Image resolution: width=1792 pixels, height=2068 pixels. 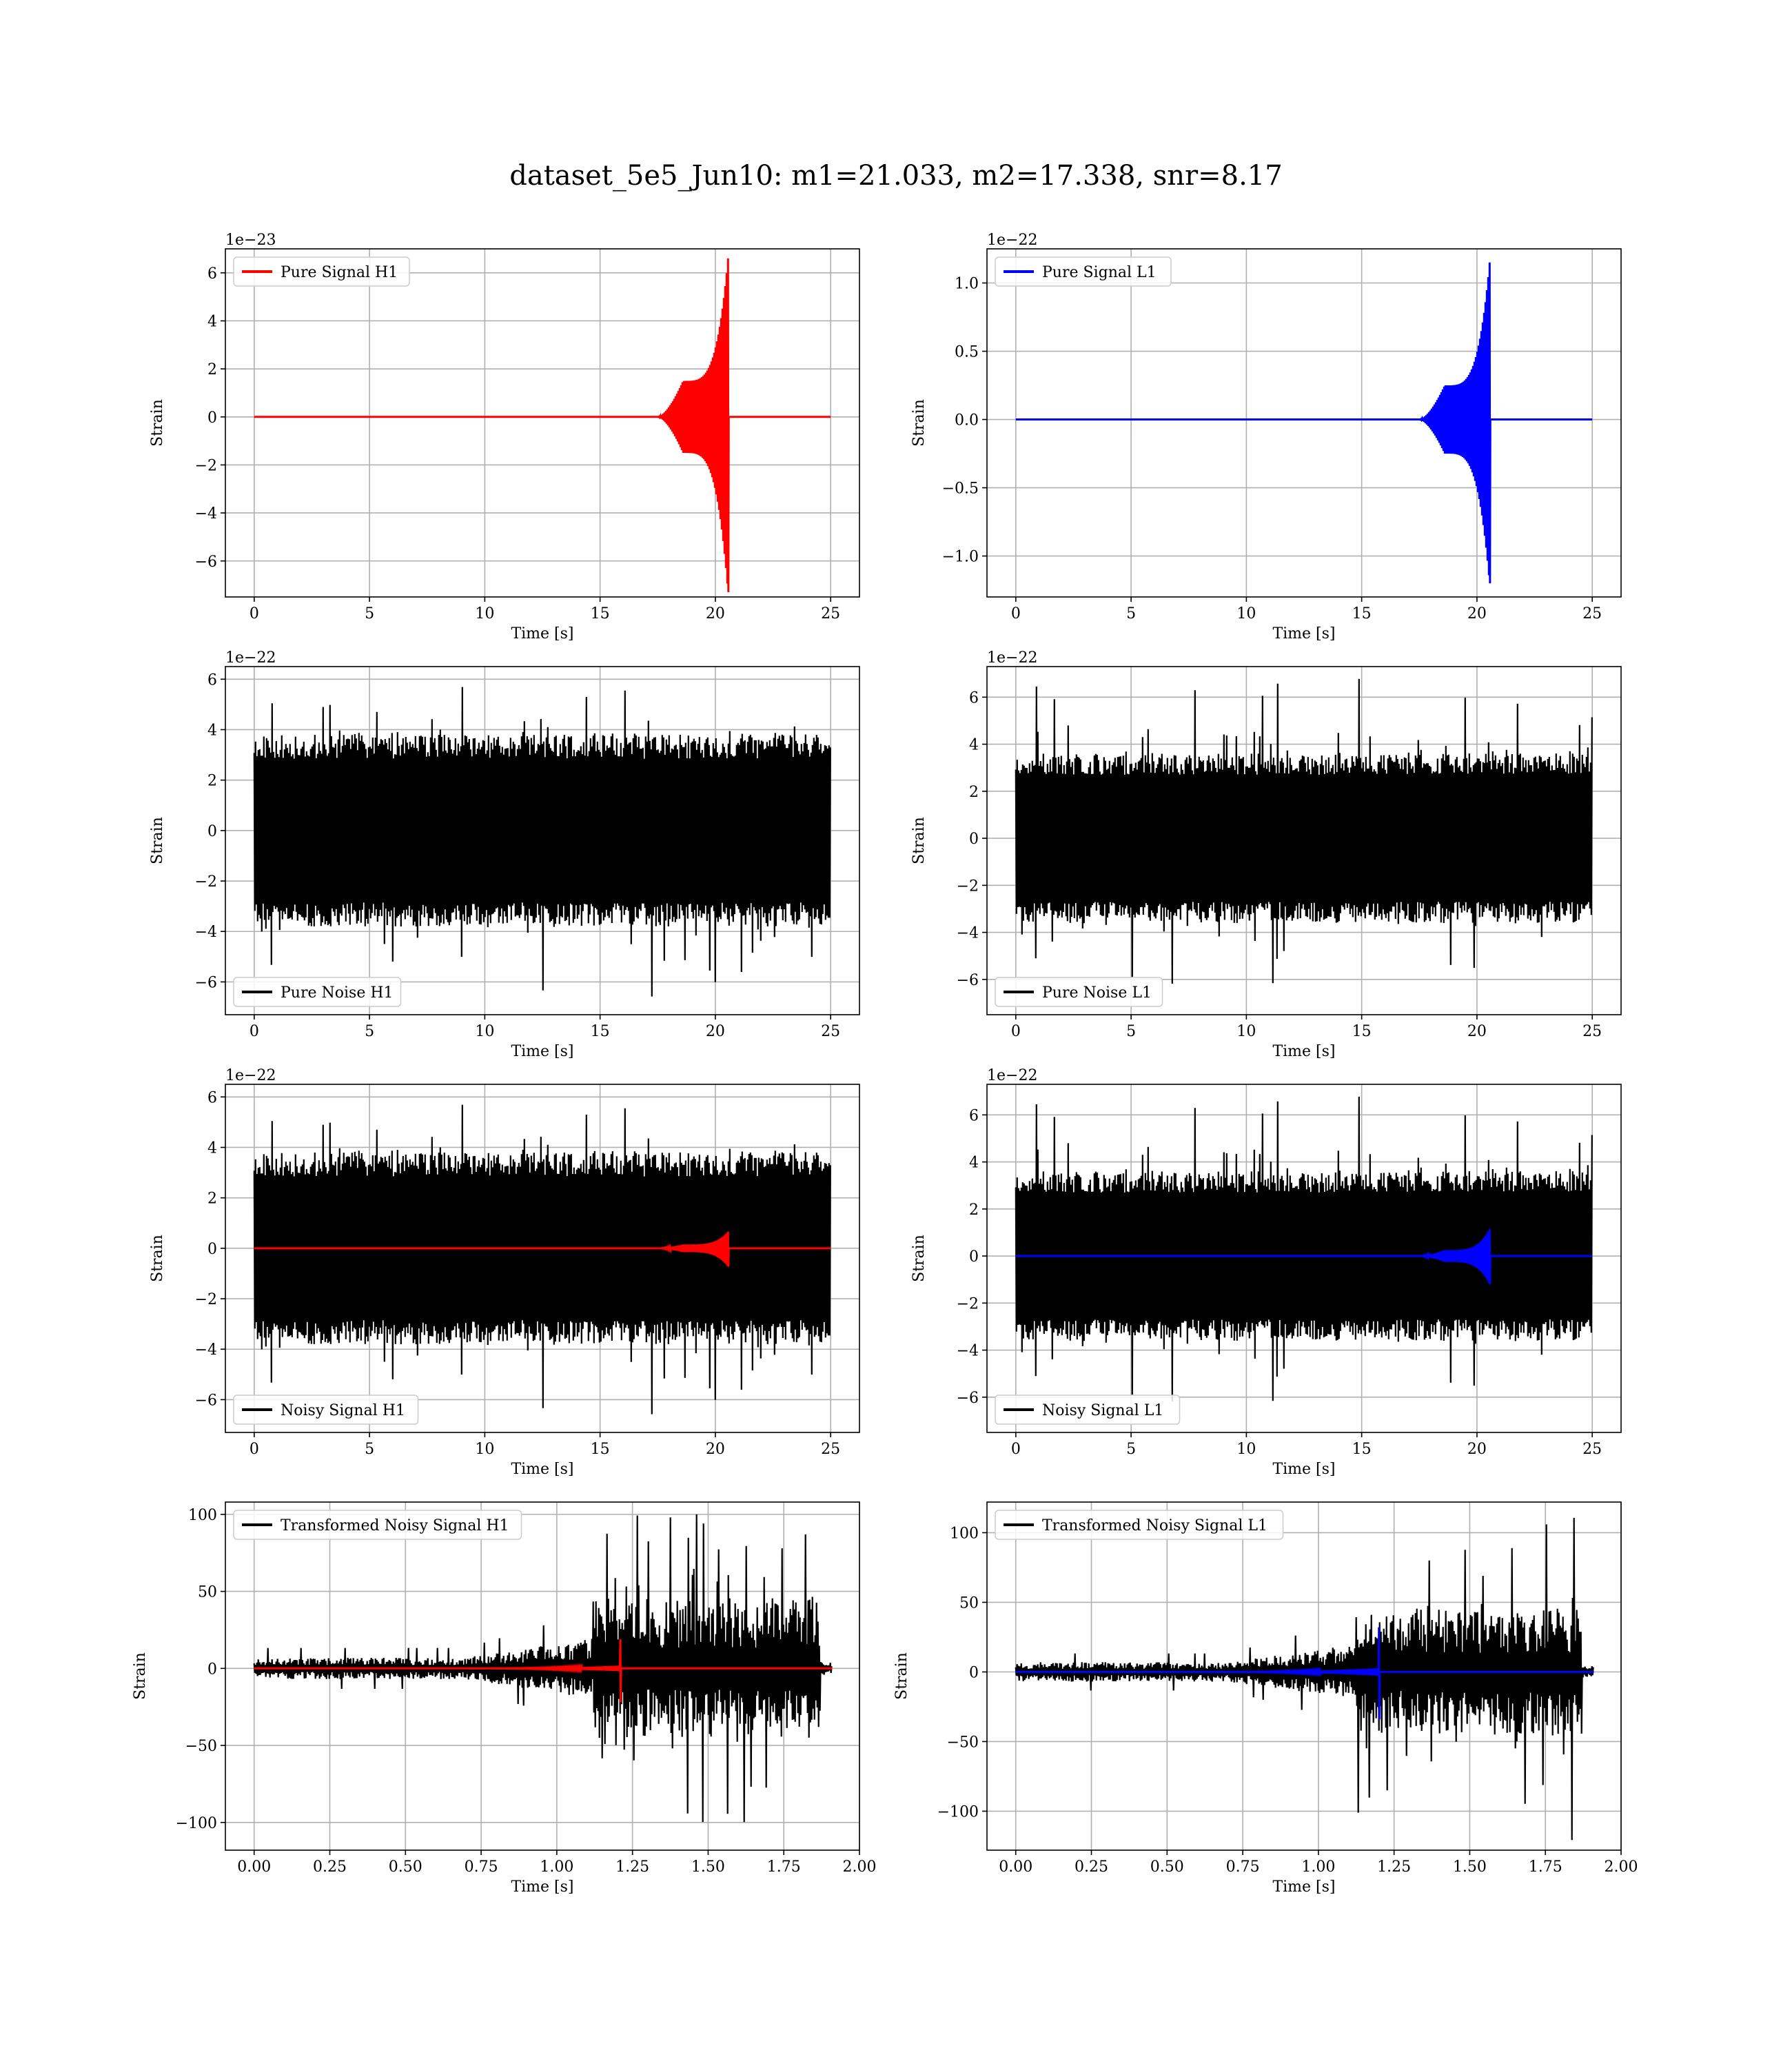 What do you see at coordinates (1621, 1867) in the screenshot?
I see `x-tick-label: 2.00` at bounding box center [1621, 1867].